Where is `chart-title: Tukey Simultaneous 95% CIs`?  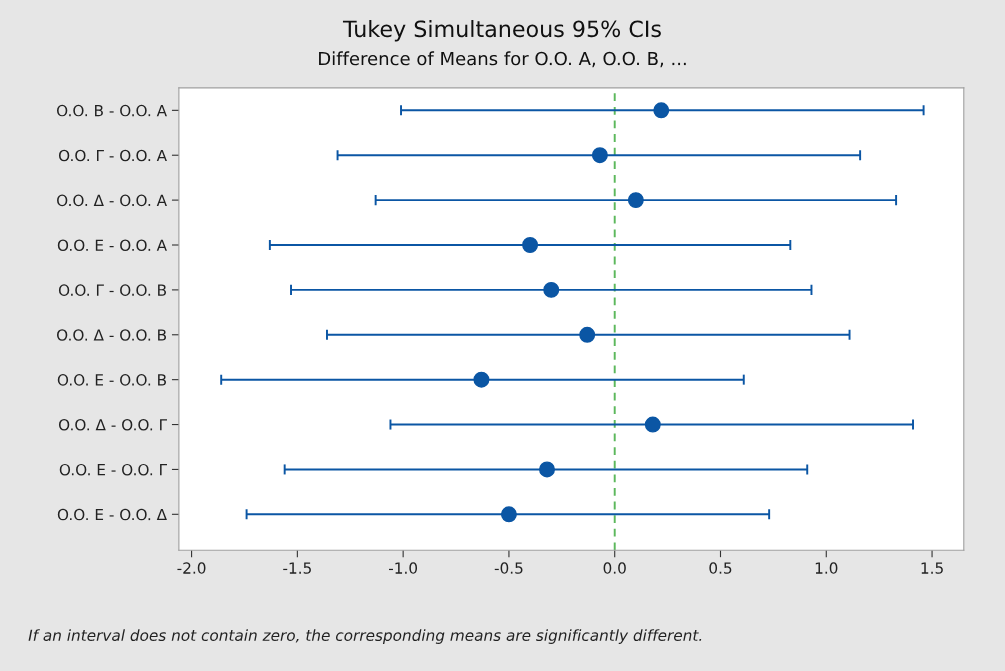
chart-title: Tukey Simultaneous 95% CIs is located at coordinates (501, 31).